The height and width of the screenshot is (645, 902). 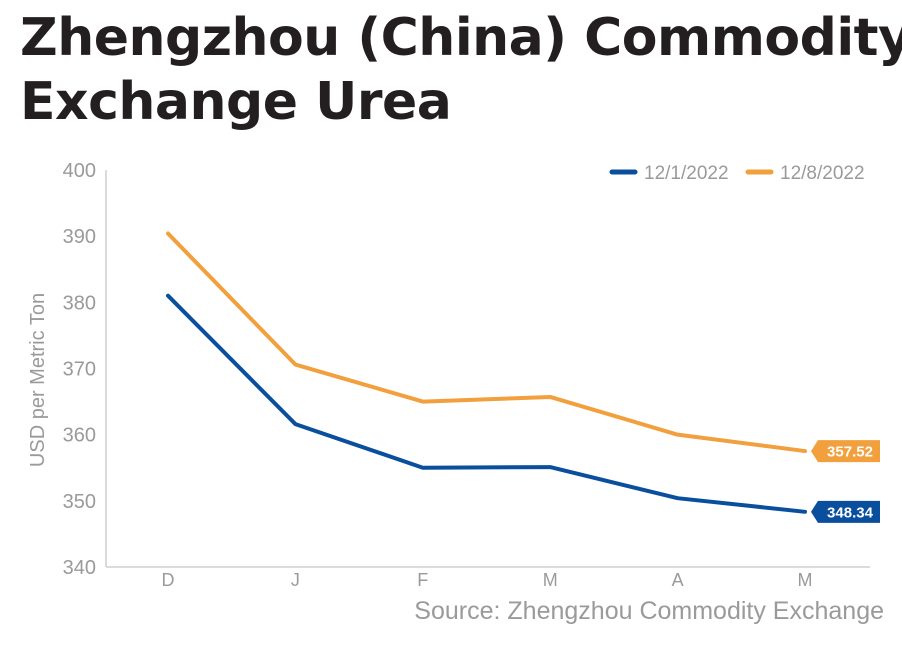 I want to click on y-tick-label: 390, so click(x=79, y=237).